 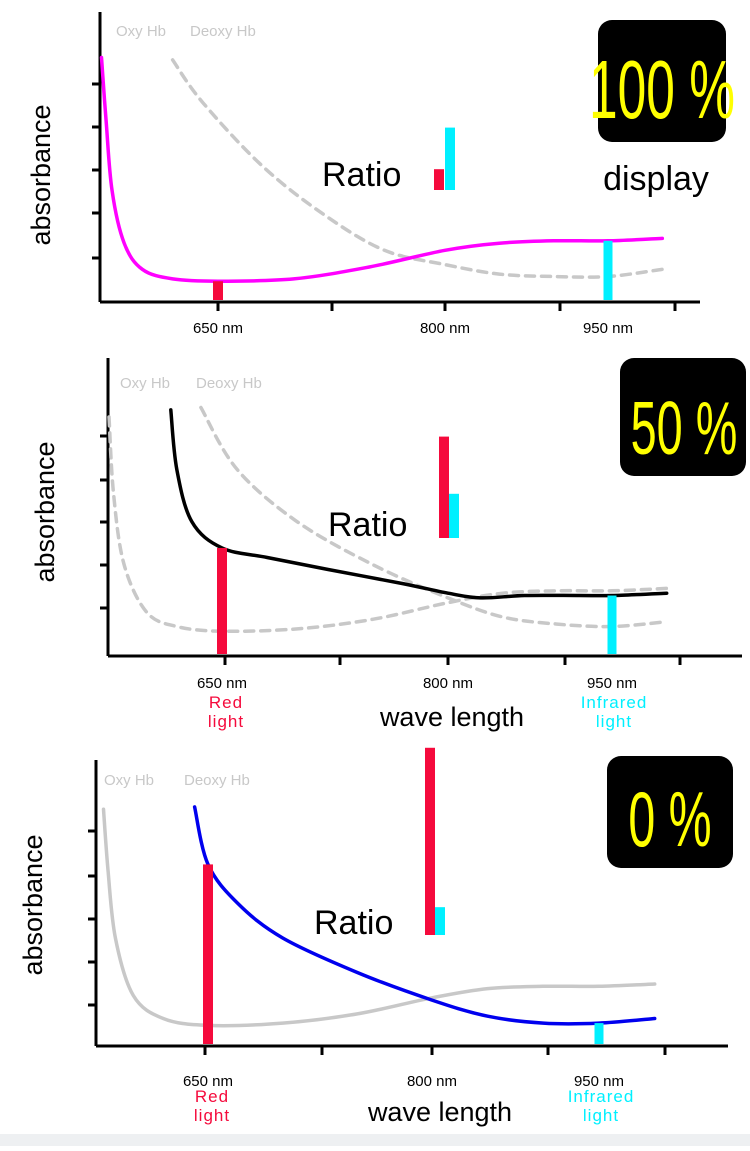 I want to click on saturation-badge-text: 50 %, so click(x=684, y=429).